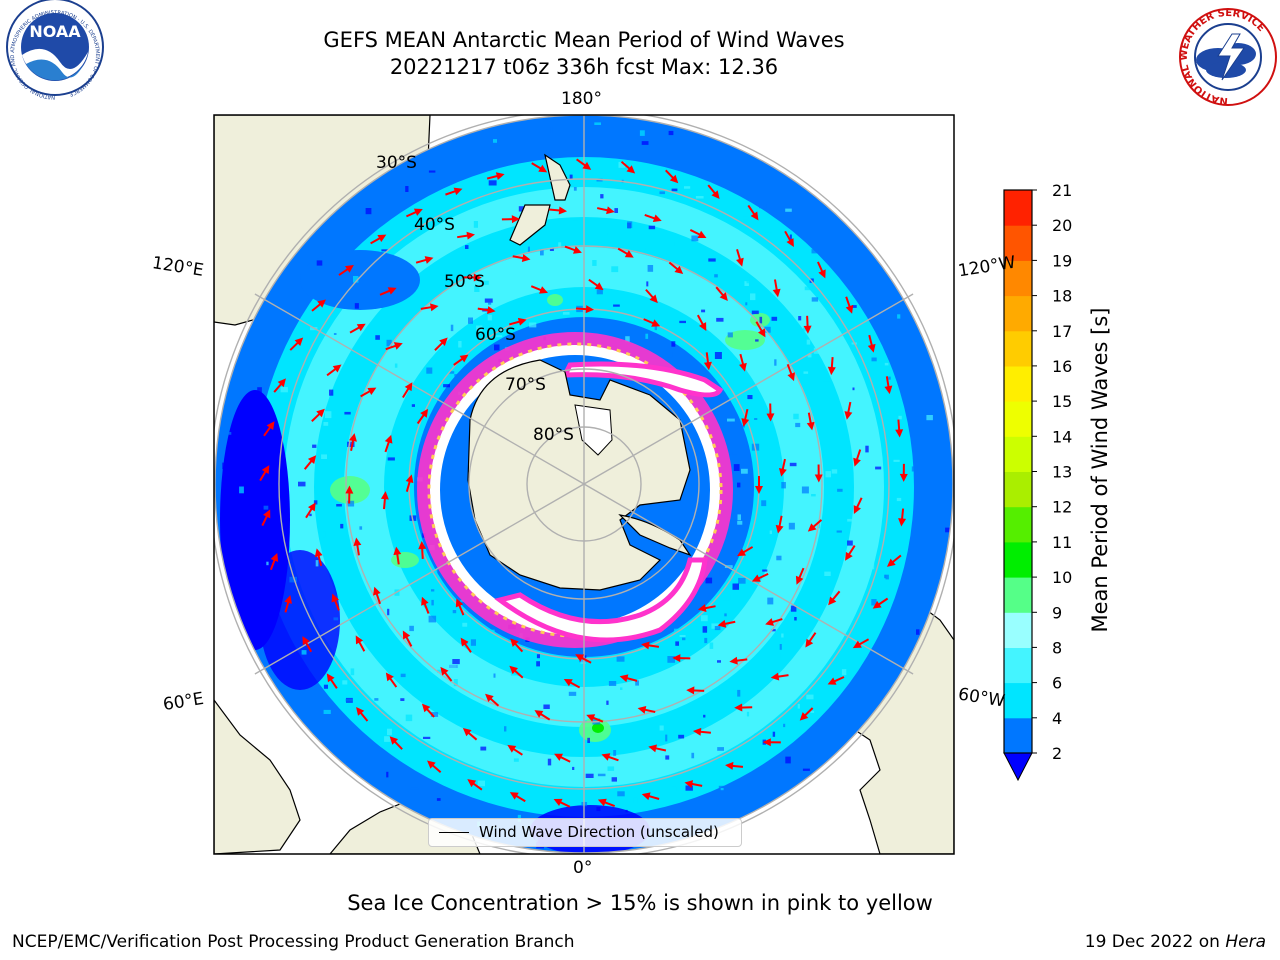 The width and height of the screenshot is (1280, 960). Describe the element at coordinates (495, 335) in the screenshot. I see `lat-label: 60°S` at that location.